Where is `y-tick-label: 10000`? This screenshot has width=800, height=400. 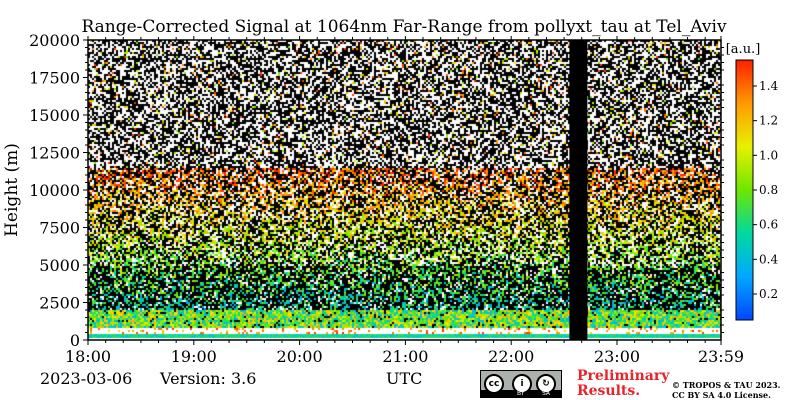
y-tick-label: 10000 is located at coordinates (54, 190).